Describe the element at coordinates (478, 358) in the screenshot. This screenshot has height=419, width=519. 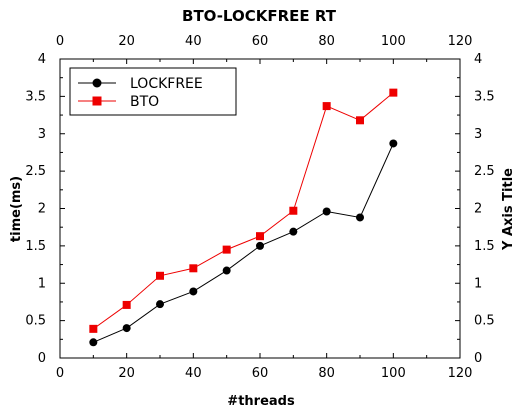
I see `y-tick-label-right: 0` at that location.